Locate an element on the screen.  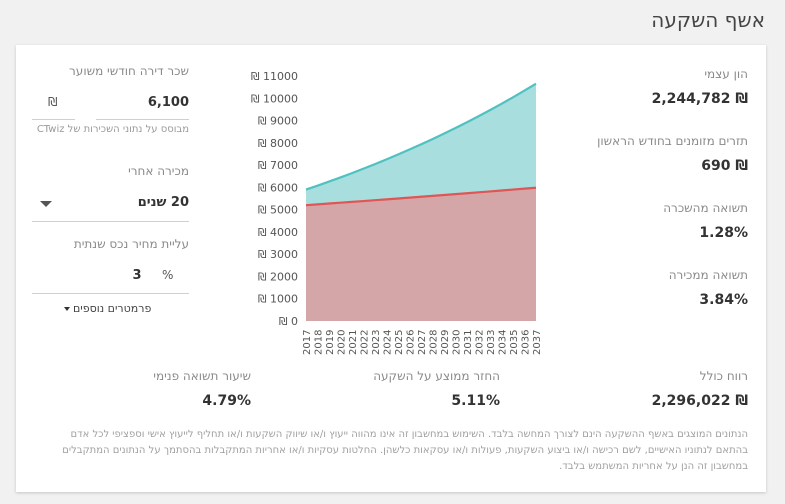
chevron-down-icon is located at coordinates (46, 204).